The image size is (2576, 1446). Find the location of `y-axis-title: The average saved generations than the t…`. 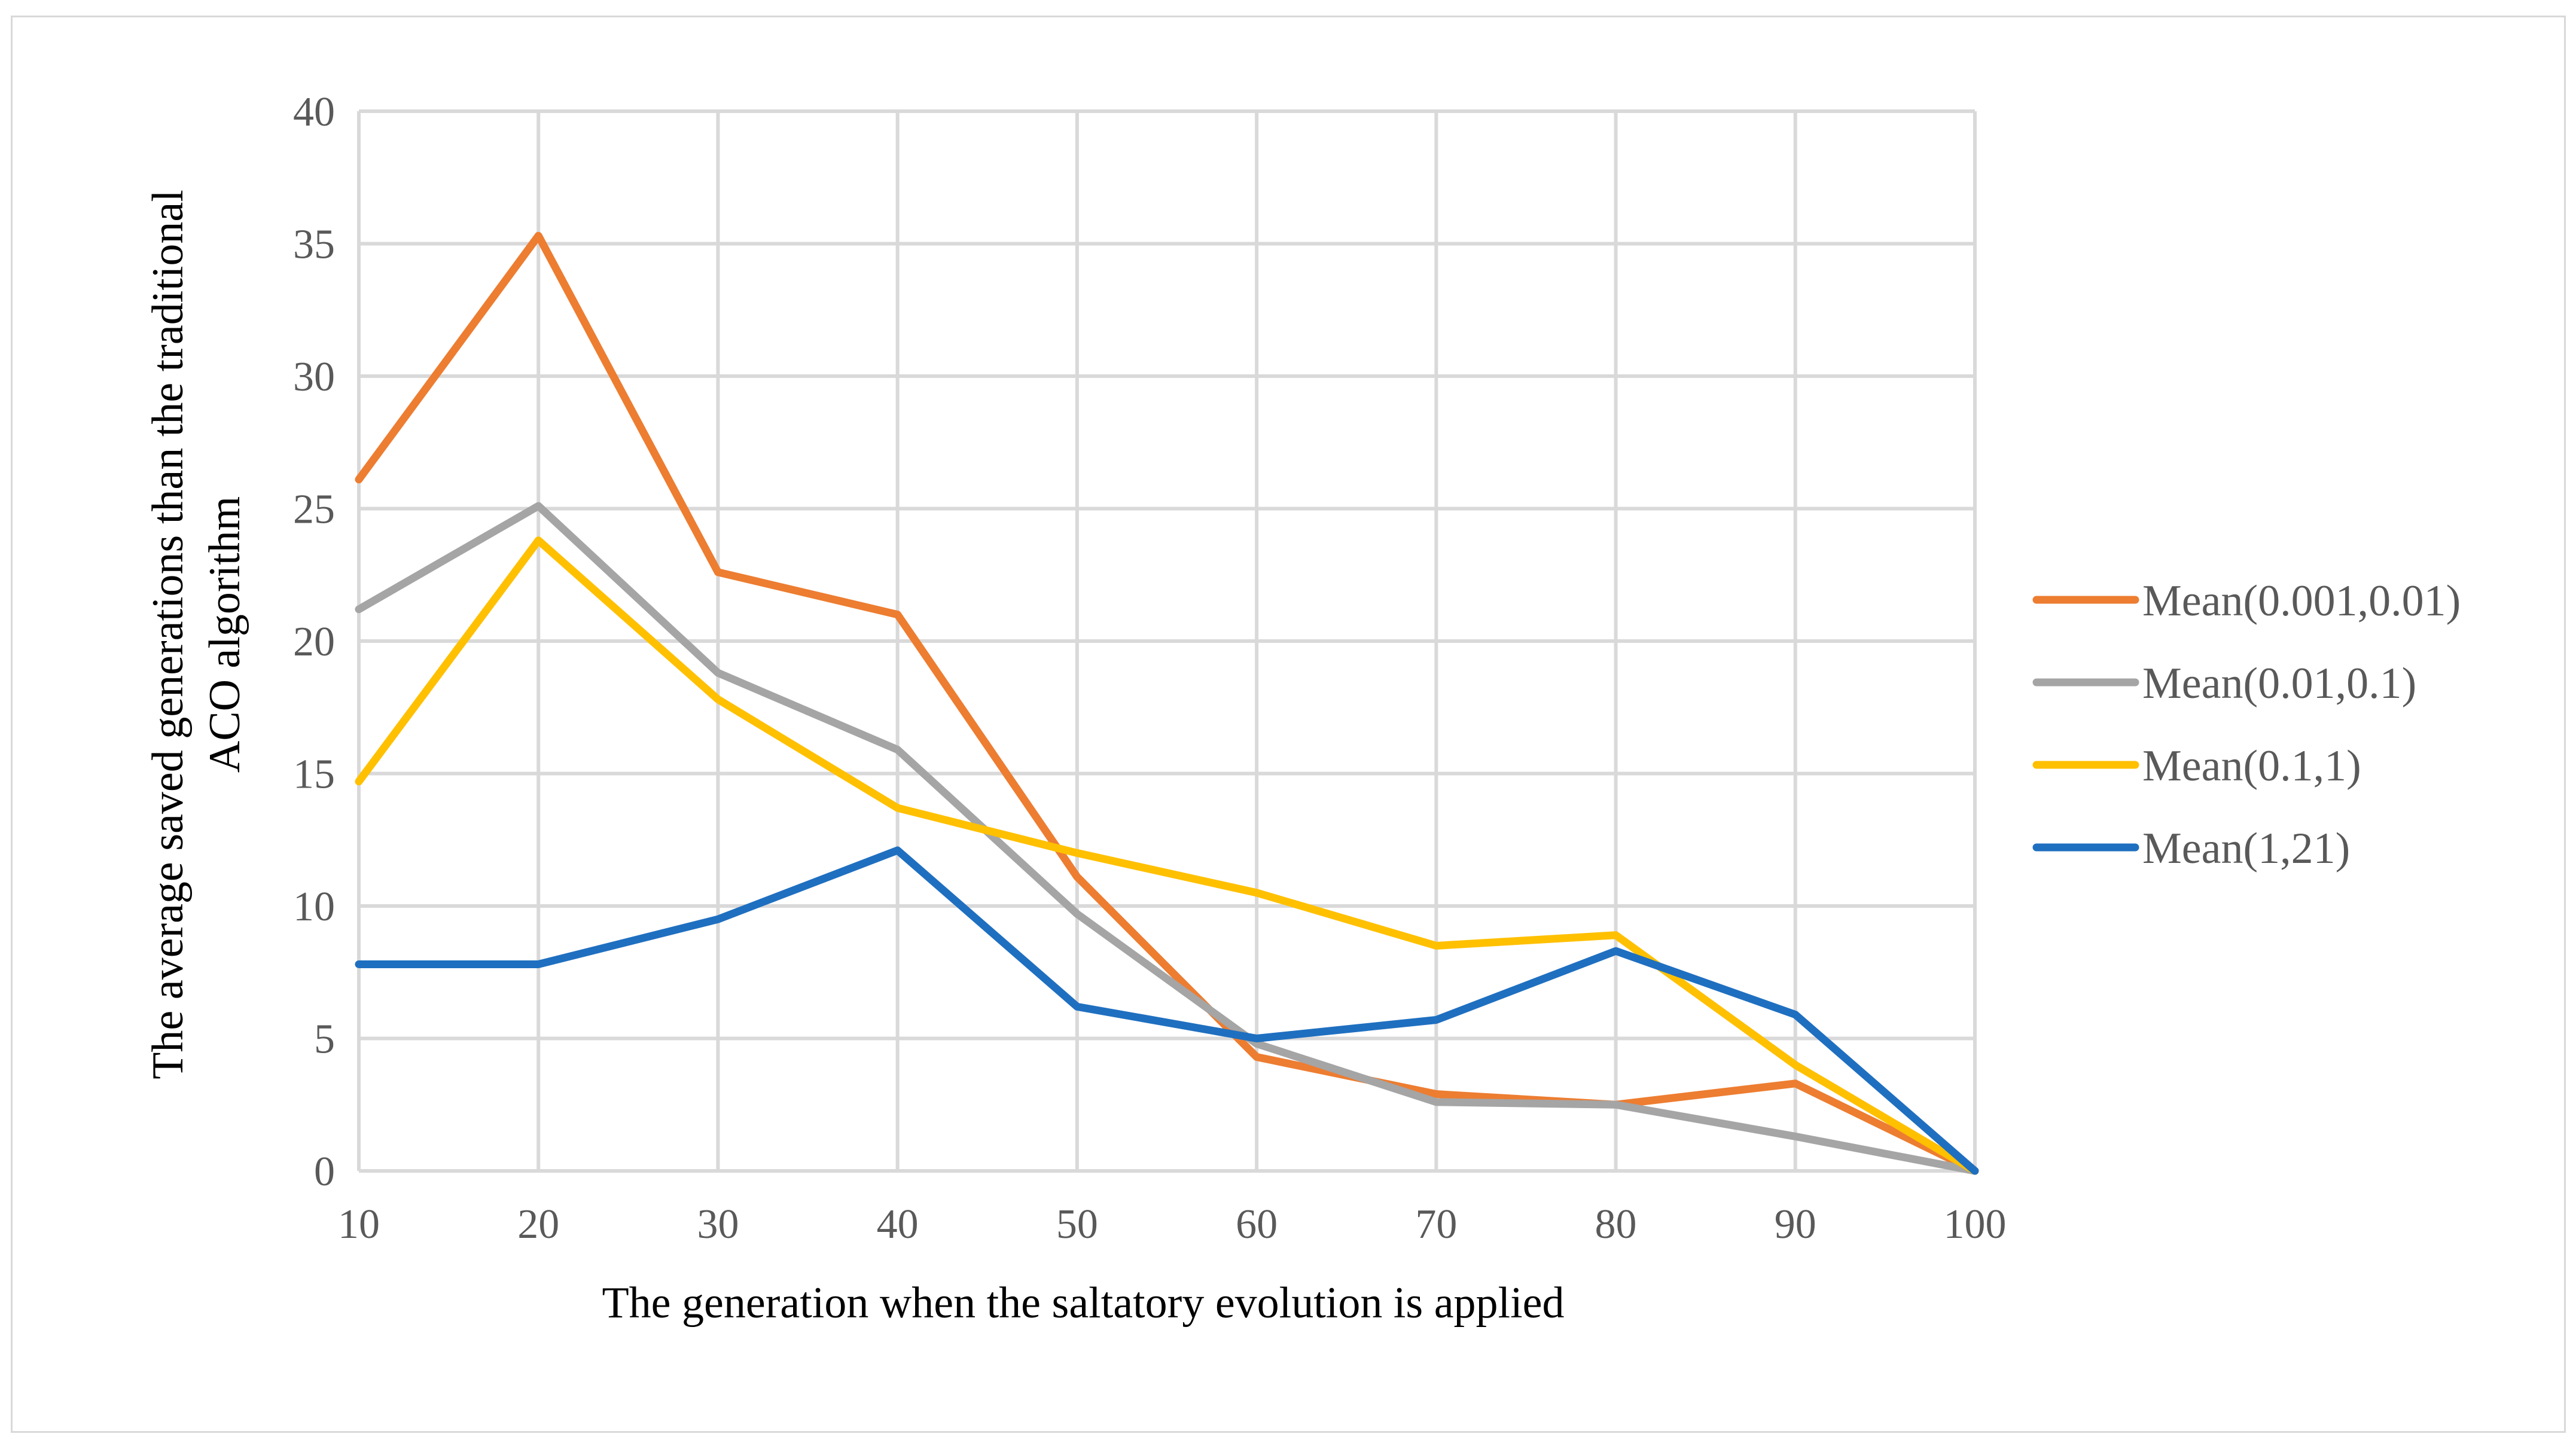

y-axis-title: The average saved generations than the t… is located at coordinates (196, 634).